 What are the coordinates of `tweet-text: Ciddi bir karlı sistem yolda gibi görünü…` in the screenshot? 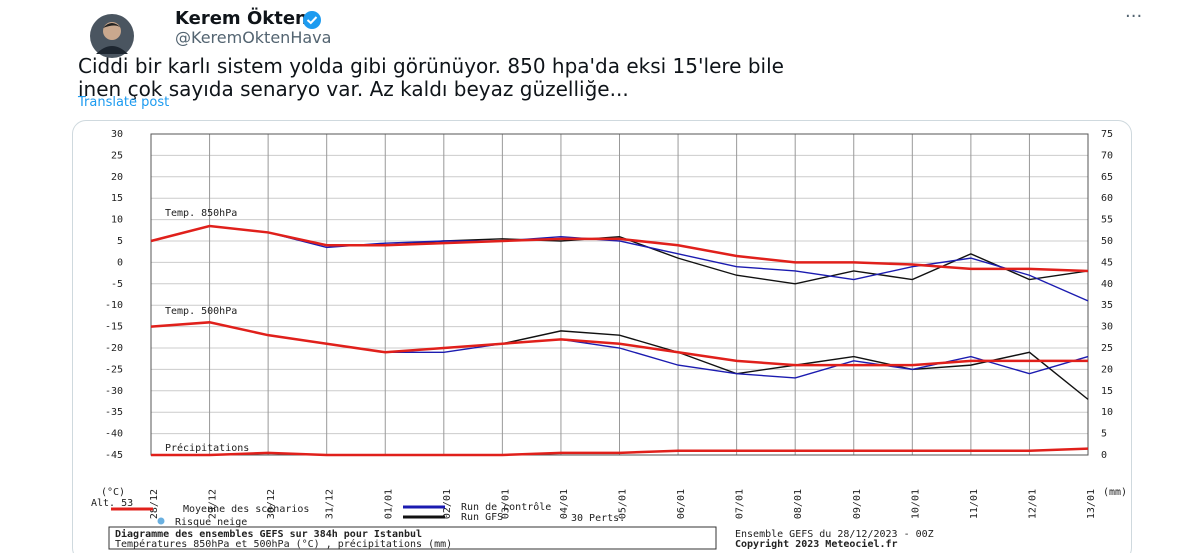 It's located at (431, 66).